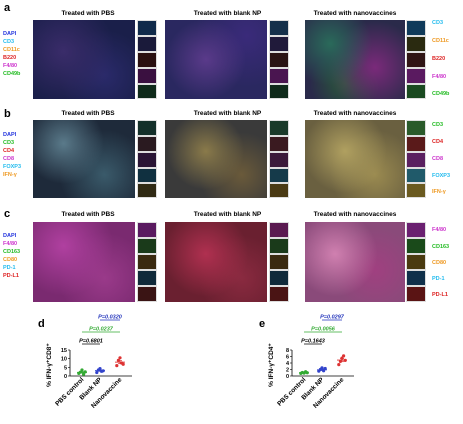  What do you see at coordinates (416, 262) in the screenshot?
I see `thumbs-c-nanovaccines` at bounding box center [416, 262].